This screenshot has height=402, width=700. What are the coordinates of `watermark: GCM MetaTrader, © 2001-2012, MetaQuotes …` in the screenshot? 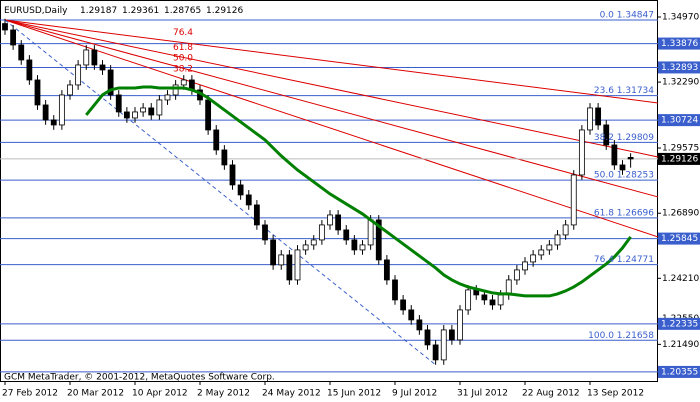 It's located at (139, 378).